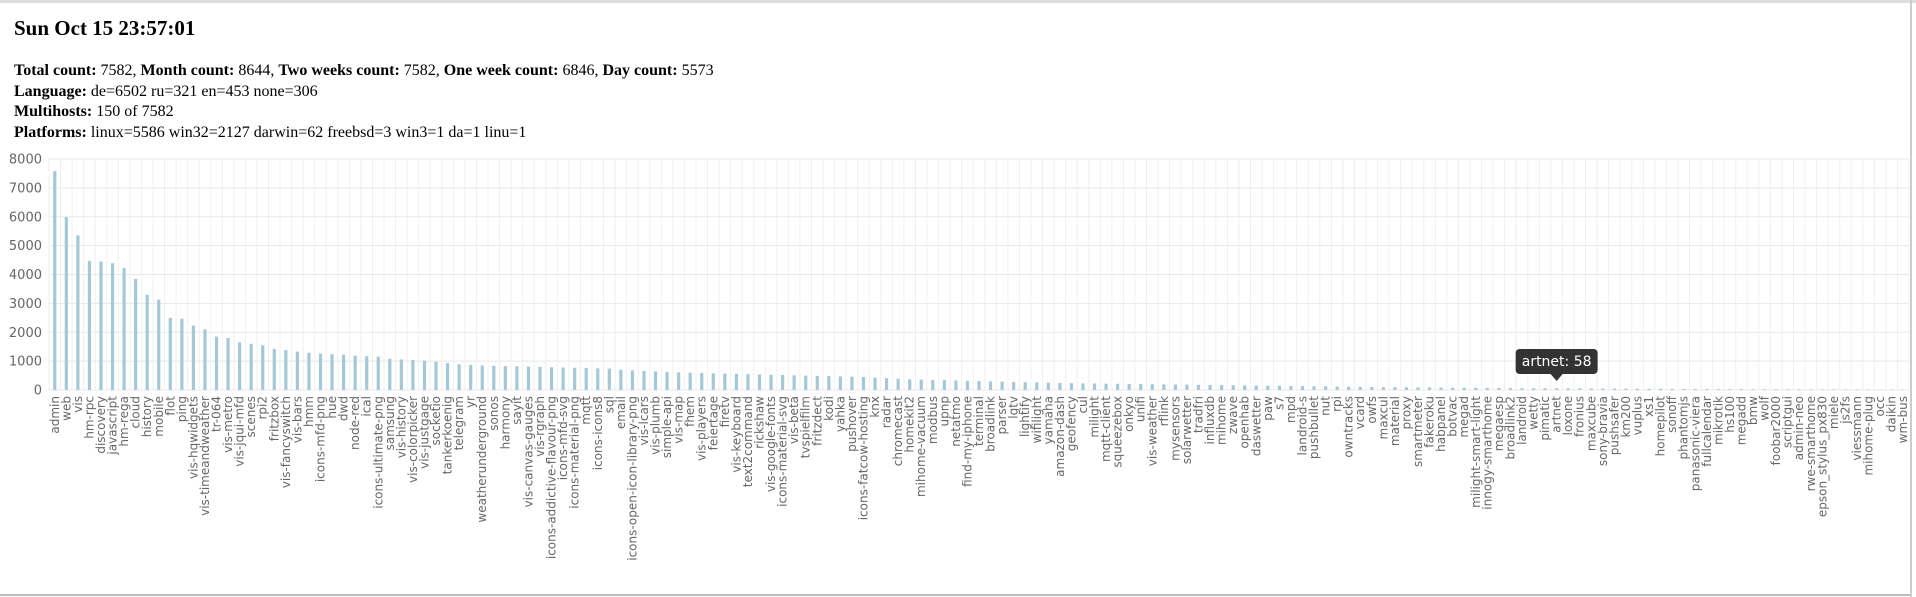 The image size is (1916, 597). What do you see at coordinates (956, 421) in the screenshot?
I see `x-tick-label: netatmo` at bounding box center [956, 421].